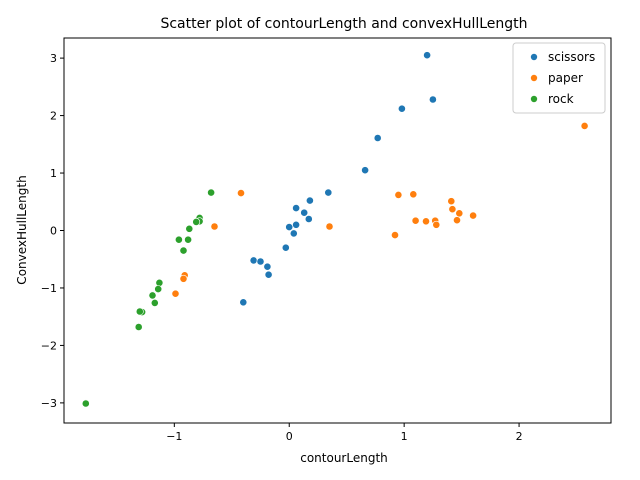 This screenshot has width=640, height=480. What do you see at coordinates (519, 436) in the screenshot?
I see `x-tick-label-3: 2` at bounding box center [519, 436].